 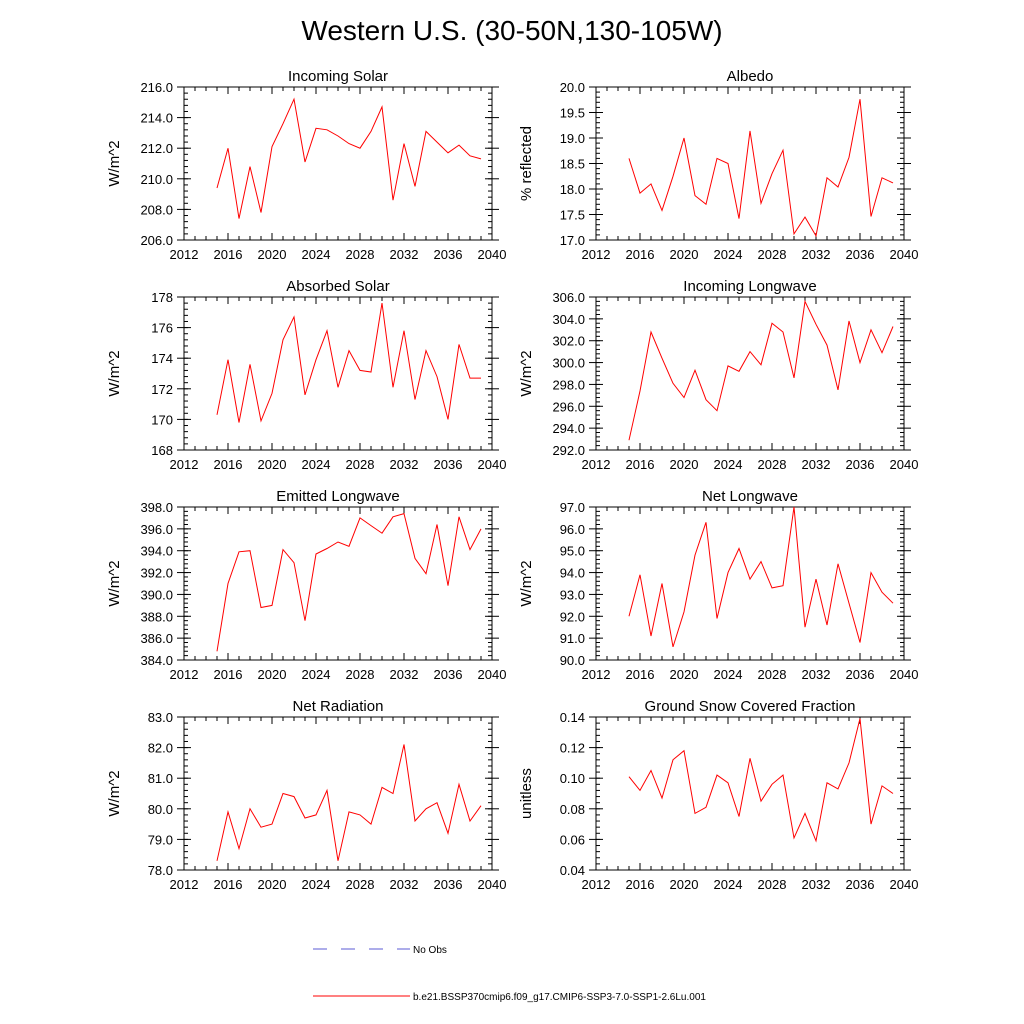 What do you see at coordinates (860, 254) in the screenshot?
I see `albedo-xtick-label: 2036` at bounding box center [860, 254].